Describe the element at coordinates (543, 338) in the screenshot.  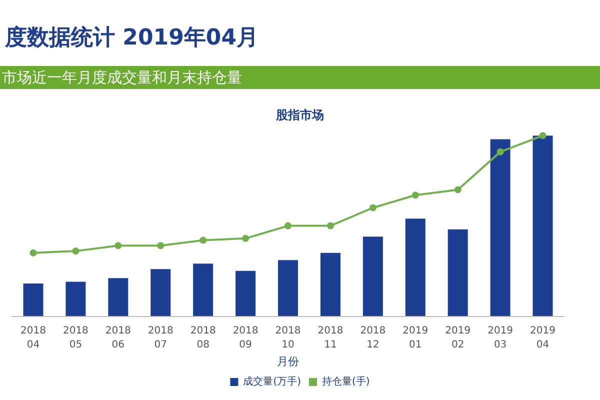
I see `x-tick-label: 2019 04` at that location.